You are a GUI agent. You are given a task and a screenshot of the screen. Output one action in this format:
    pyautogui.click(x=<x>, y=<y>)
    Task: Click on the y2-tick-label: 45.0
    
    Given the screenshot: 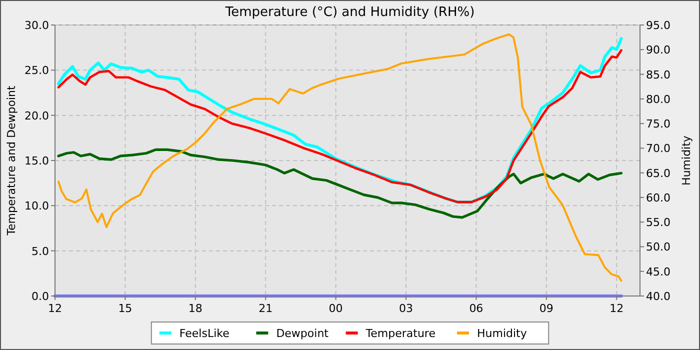 What is the action you would take?
    pyautogui.click(x=658, y=271)
    